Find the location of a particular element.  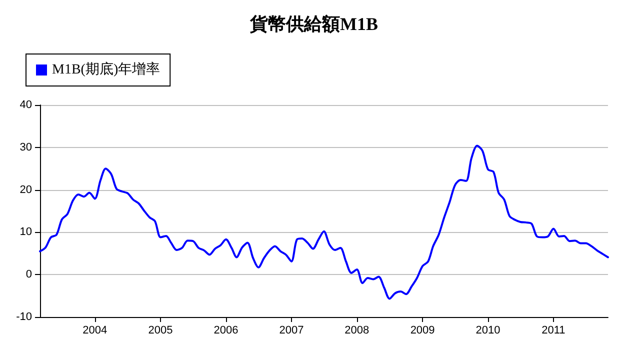

x-tick-label: 2010 is located at coordinates (488, 330).